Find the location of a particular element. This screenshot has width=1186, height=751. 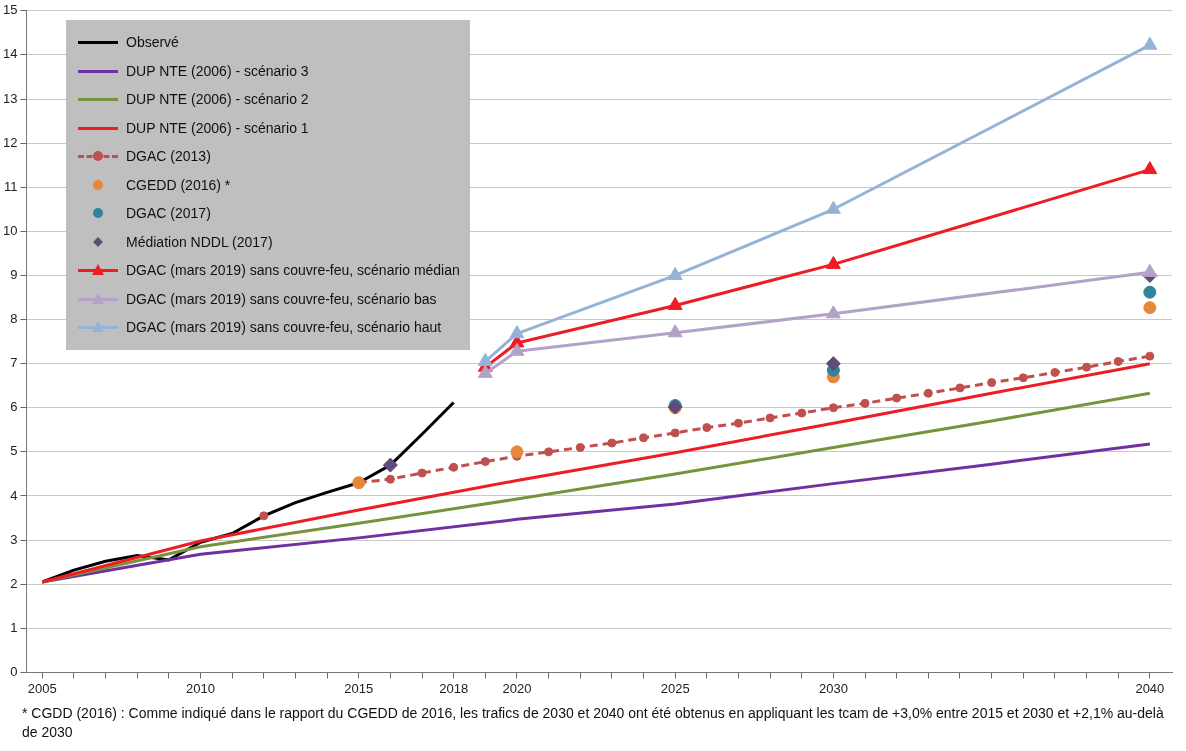

y-tick-label: 0 is located at coordinates (14, 671).